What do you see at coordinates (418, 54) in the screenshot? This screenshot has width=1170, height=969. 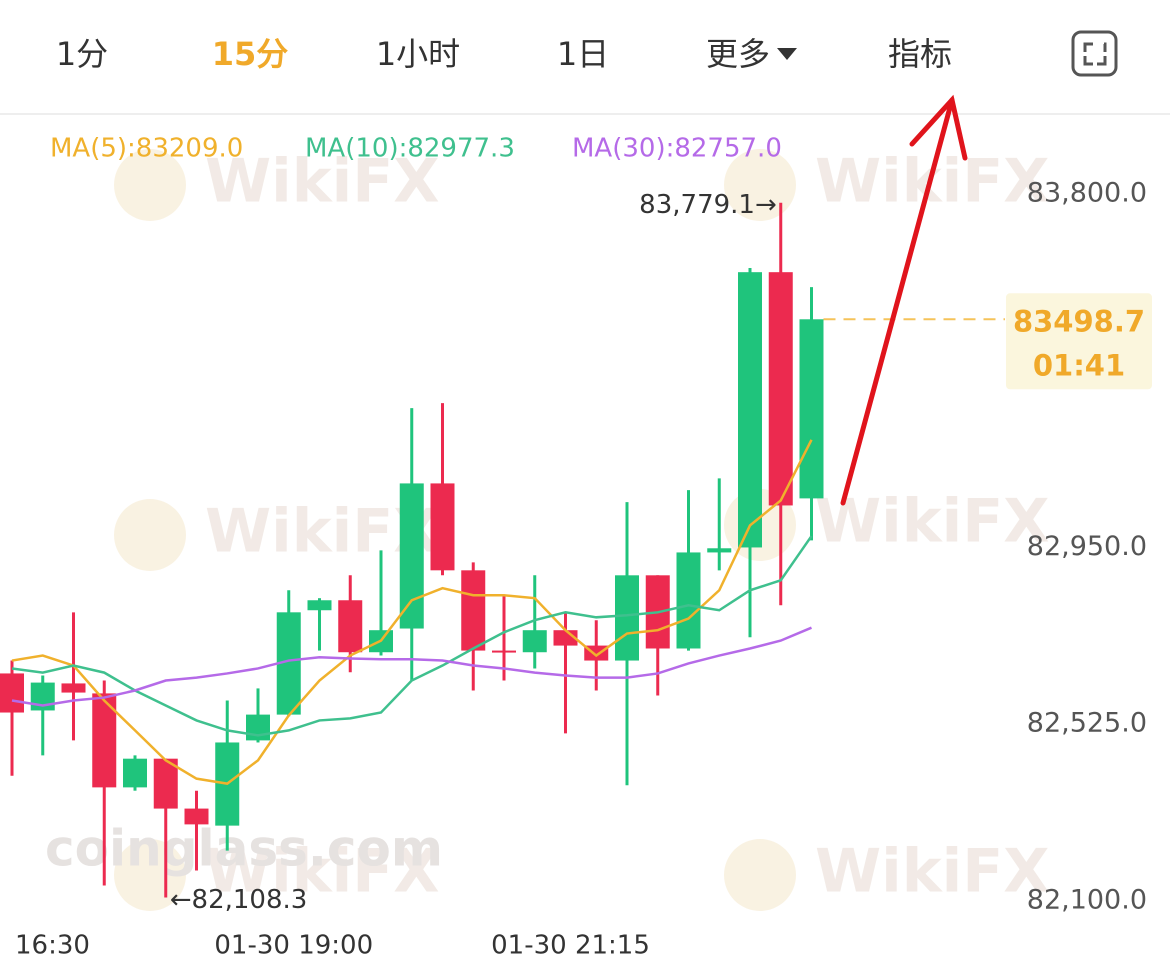 I see `tab: 1小时` at bounding box center [418, 54].